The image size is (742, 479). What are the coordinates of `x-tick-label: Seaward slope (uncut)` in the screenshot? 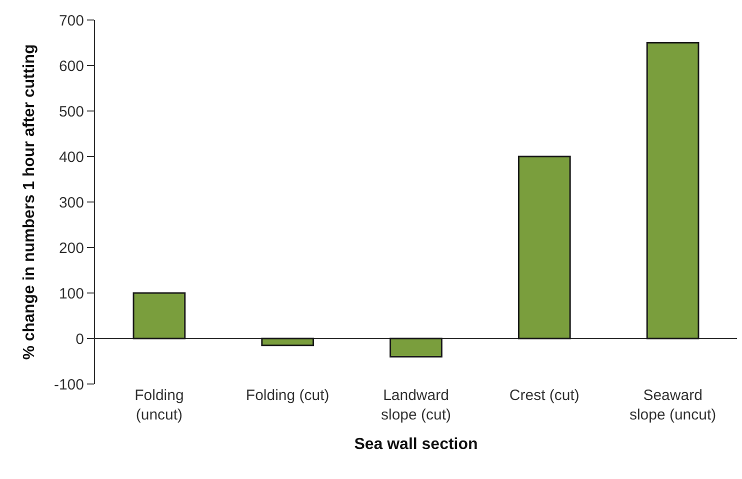 It's located at (672, 405).